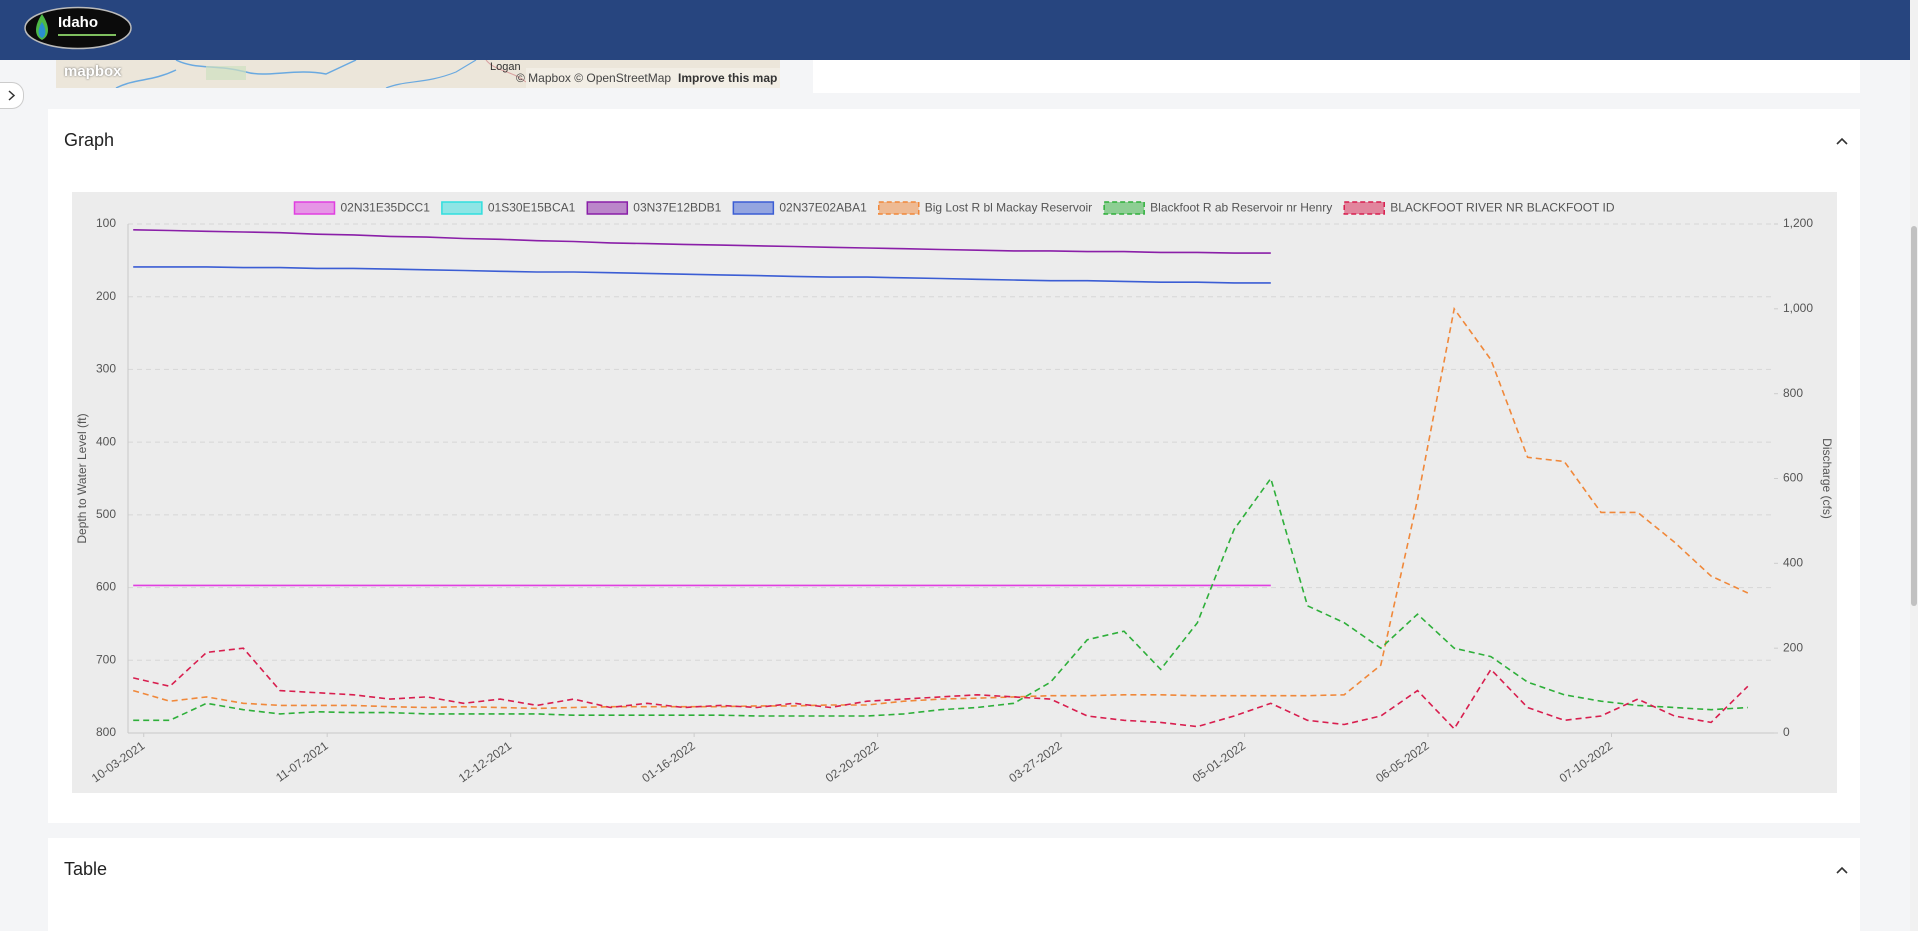  What do you see at coordinates (86, 869) in the screenshot?
I see `table-title: Table` at bounding box center [86, 869].